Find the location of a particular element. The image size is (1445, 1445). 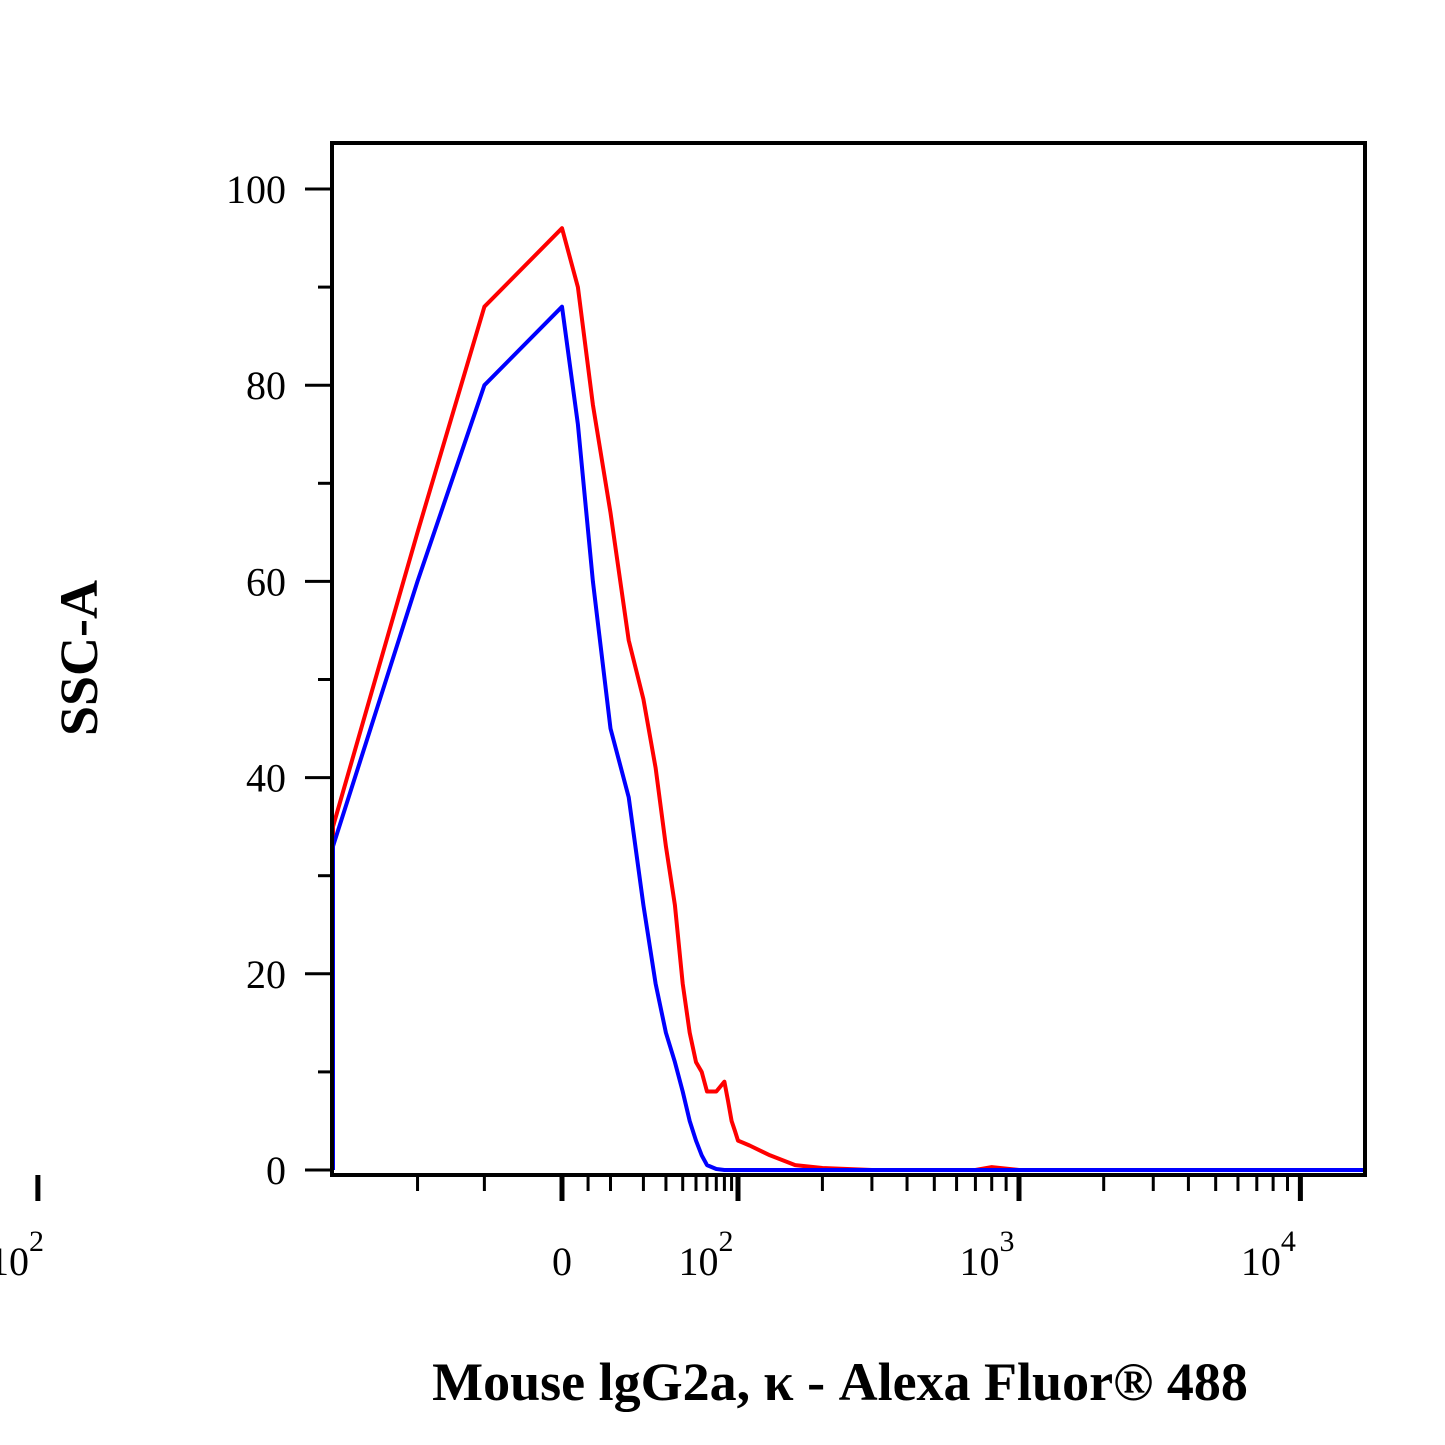

y-axis: 0 20 40 60 80 100 is located at coordinates (280, 668).